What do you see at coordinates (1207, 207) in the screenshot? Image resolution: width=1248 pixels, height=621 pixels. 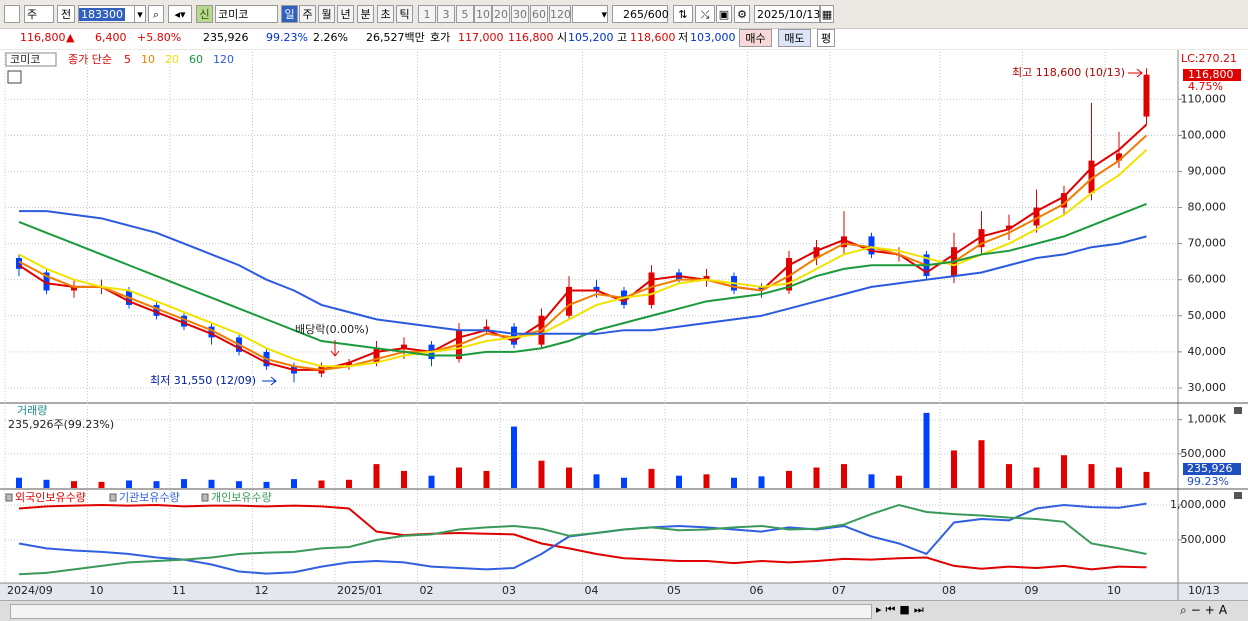 I see `y-tick-label: 80,000` at bounding box center [1207, 207].